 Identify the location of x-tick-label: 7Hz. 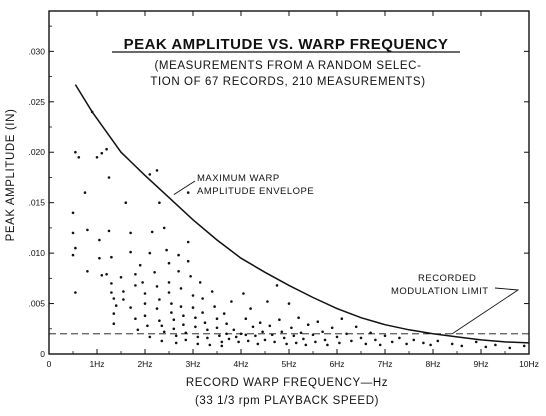
(384, 364).